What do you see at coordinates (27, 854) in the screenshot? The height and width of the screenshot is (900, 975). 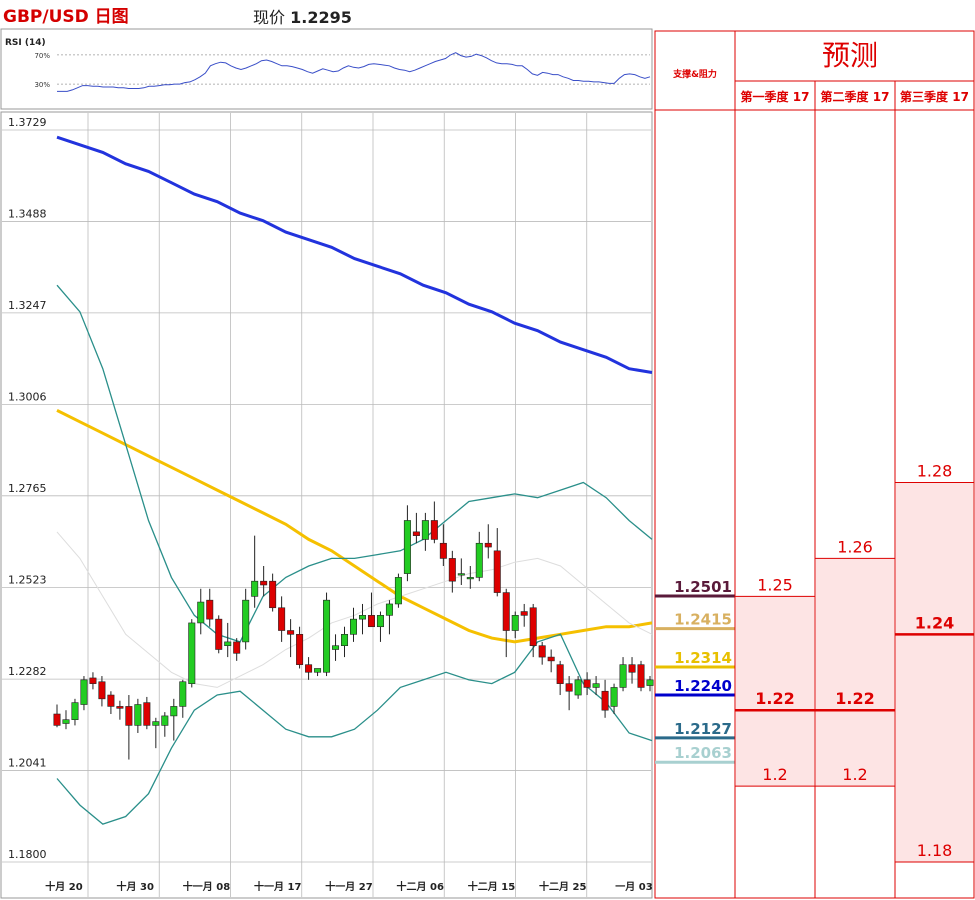 I see `y-tick-label: 1.1800` at bounding box center [27, 854].